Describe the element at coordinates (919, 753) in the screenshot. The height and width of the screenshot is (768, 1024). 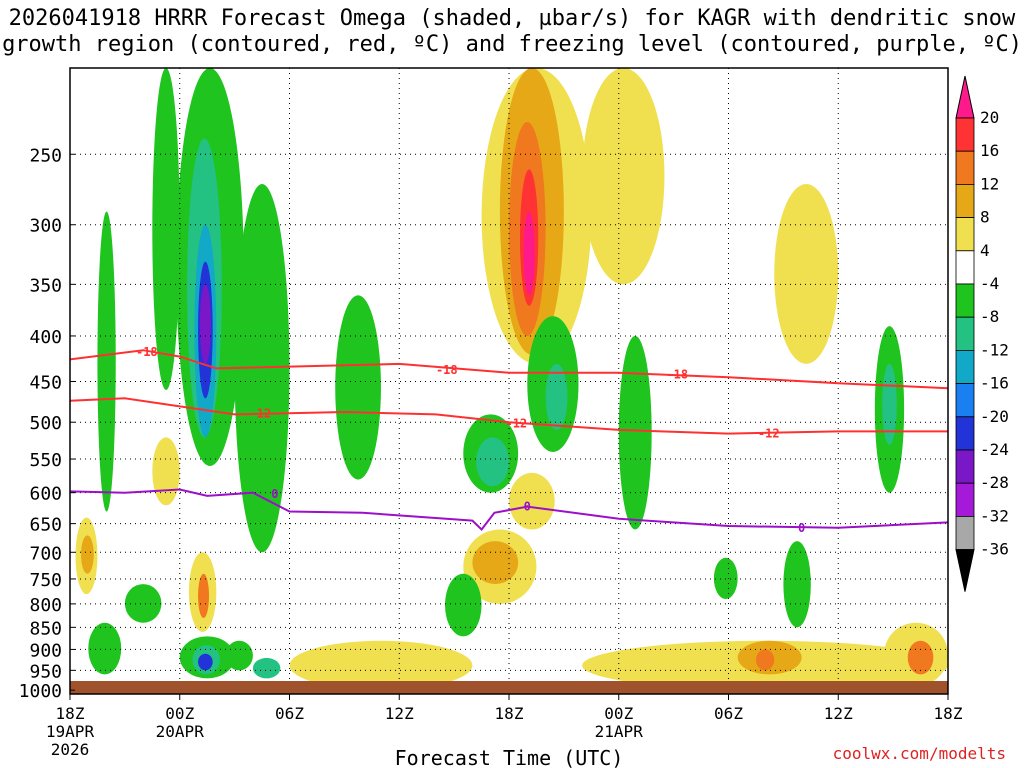
I see `credit-text: coolwx.com/modelts` at that location.